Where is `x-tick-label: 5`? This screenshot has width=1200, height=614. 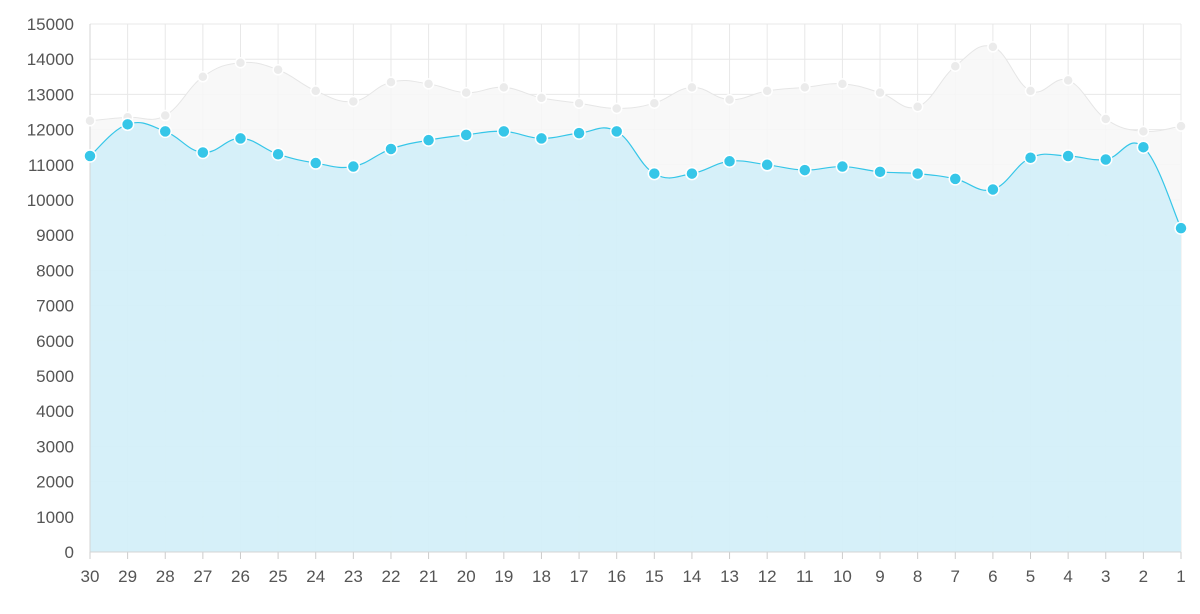
x-tick-label: 5 is located at coordinates (1030, 576).